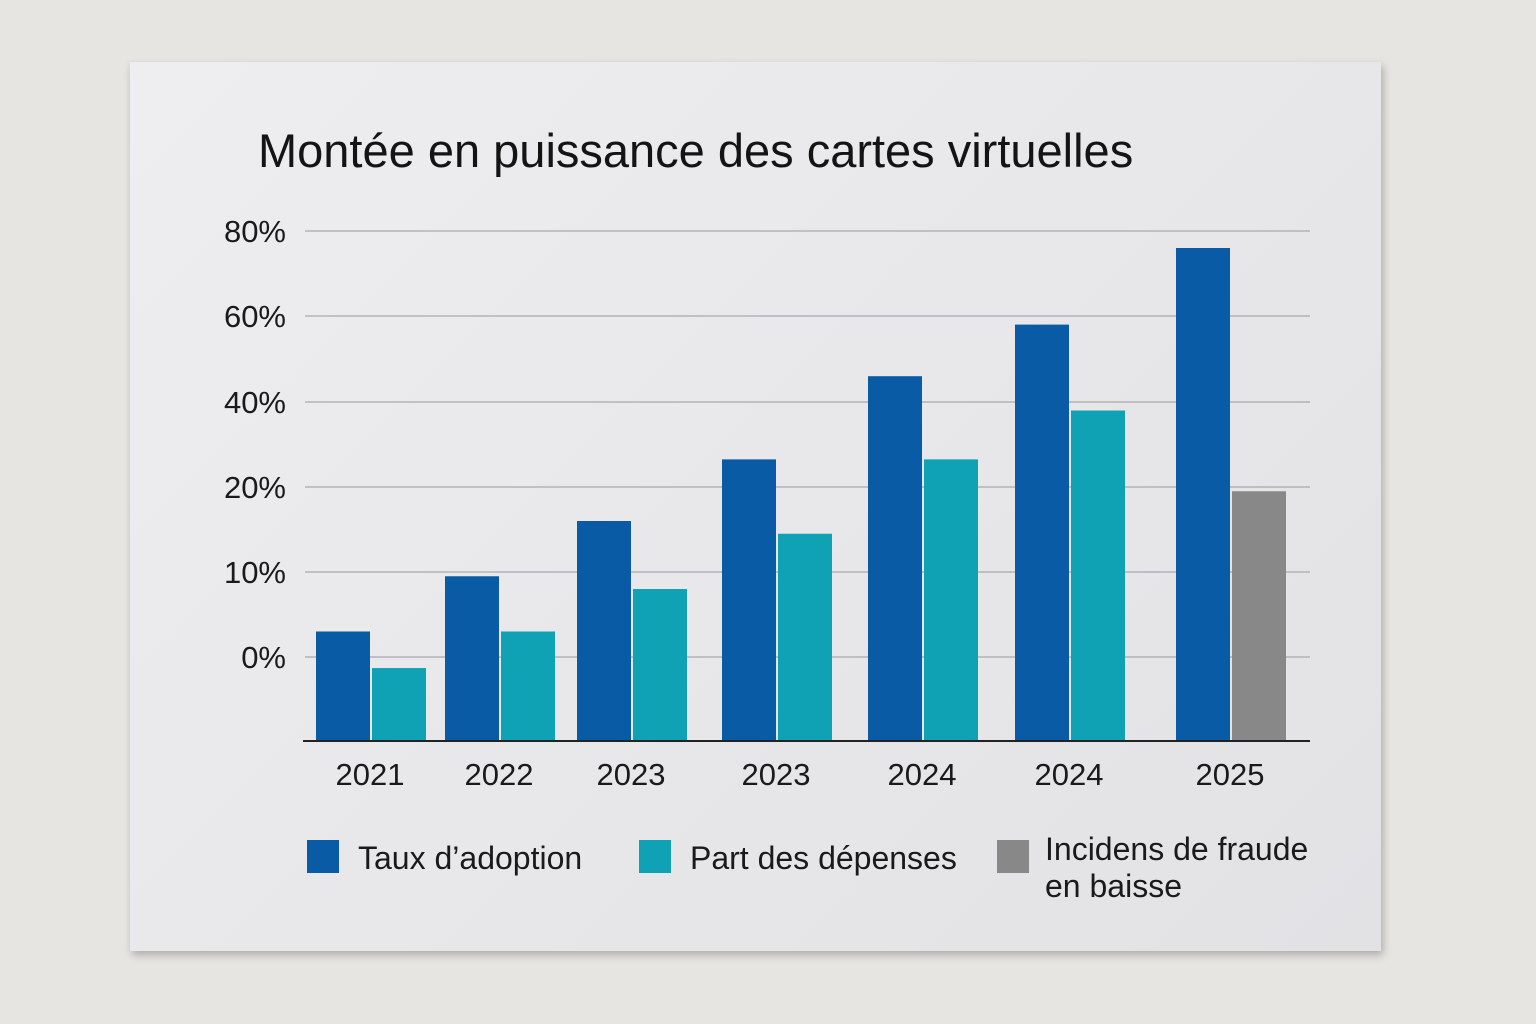 The image size is (1536, 1024). What do you see at coordinates (370, 774) in the screenshot?
I see `x-tick-label: 2021` at bounding box center [370, 774].